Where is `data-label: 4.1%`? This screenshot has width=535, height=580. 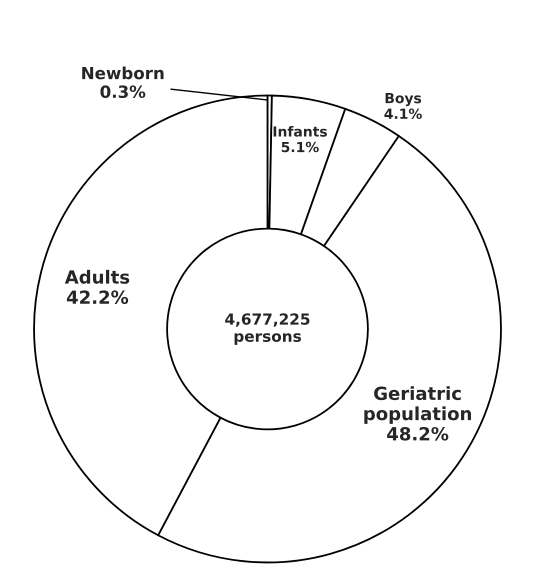 data-label: 4.1% is located at coordinates (403, 113).